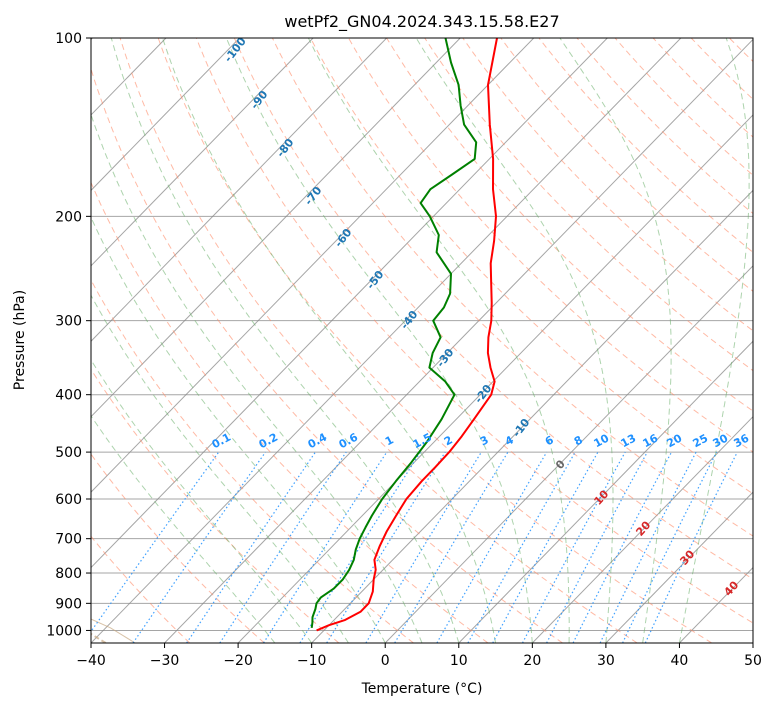 The image size is (775, 708). Describe the element at coordinates (421, 22) in the screenshot. I see `chart-title: wetPf2_GN04.2024.343.15.58.E27` at that location.